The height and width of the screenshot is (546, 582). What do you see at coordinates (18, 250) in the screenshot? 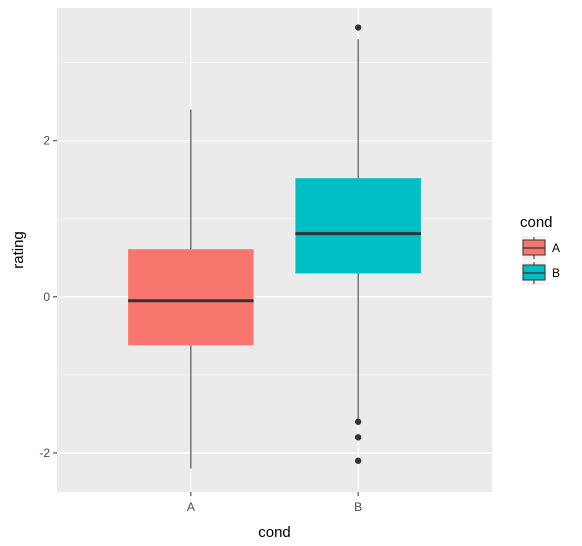
I see `y-axis-title: rating` at bounding box center [18, 250].